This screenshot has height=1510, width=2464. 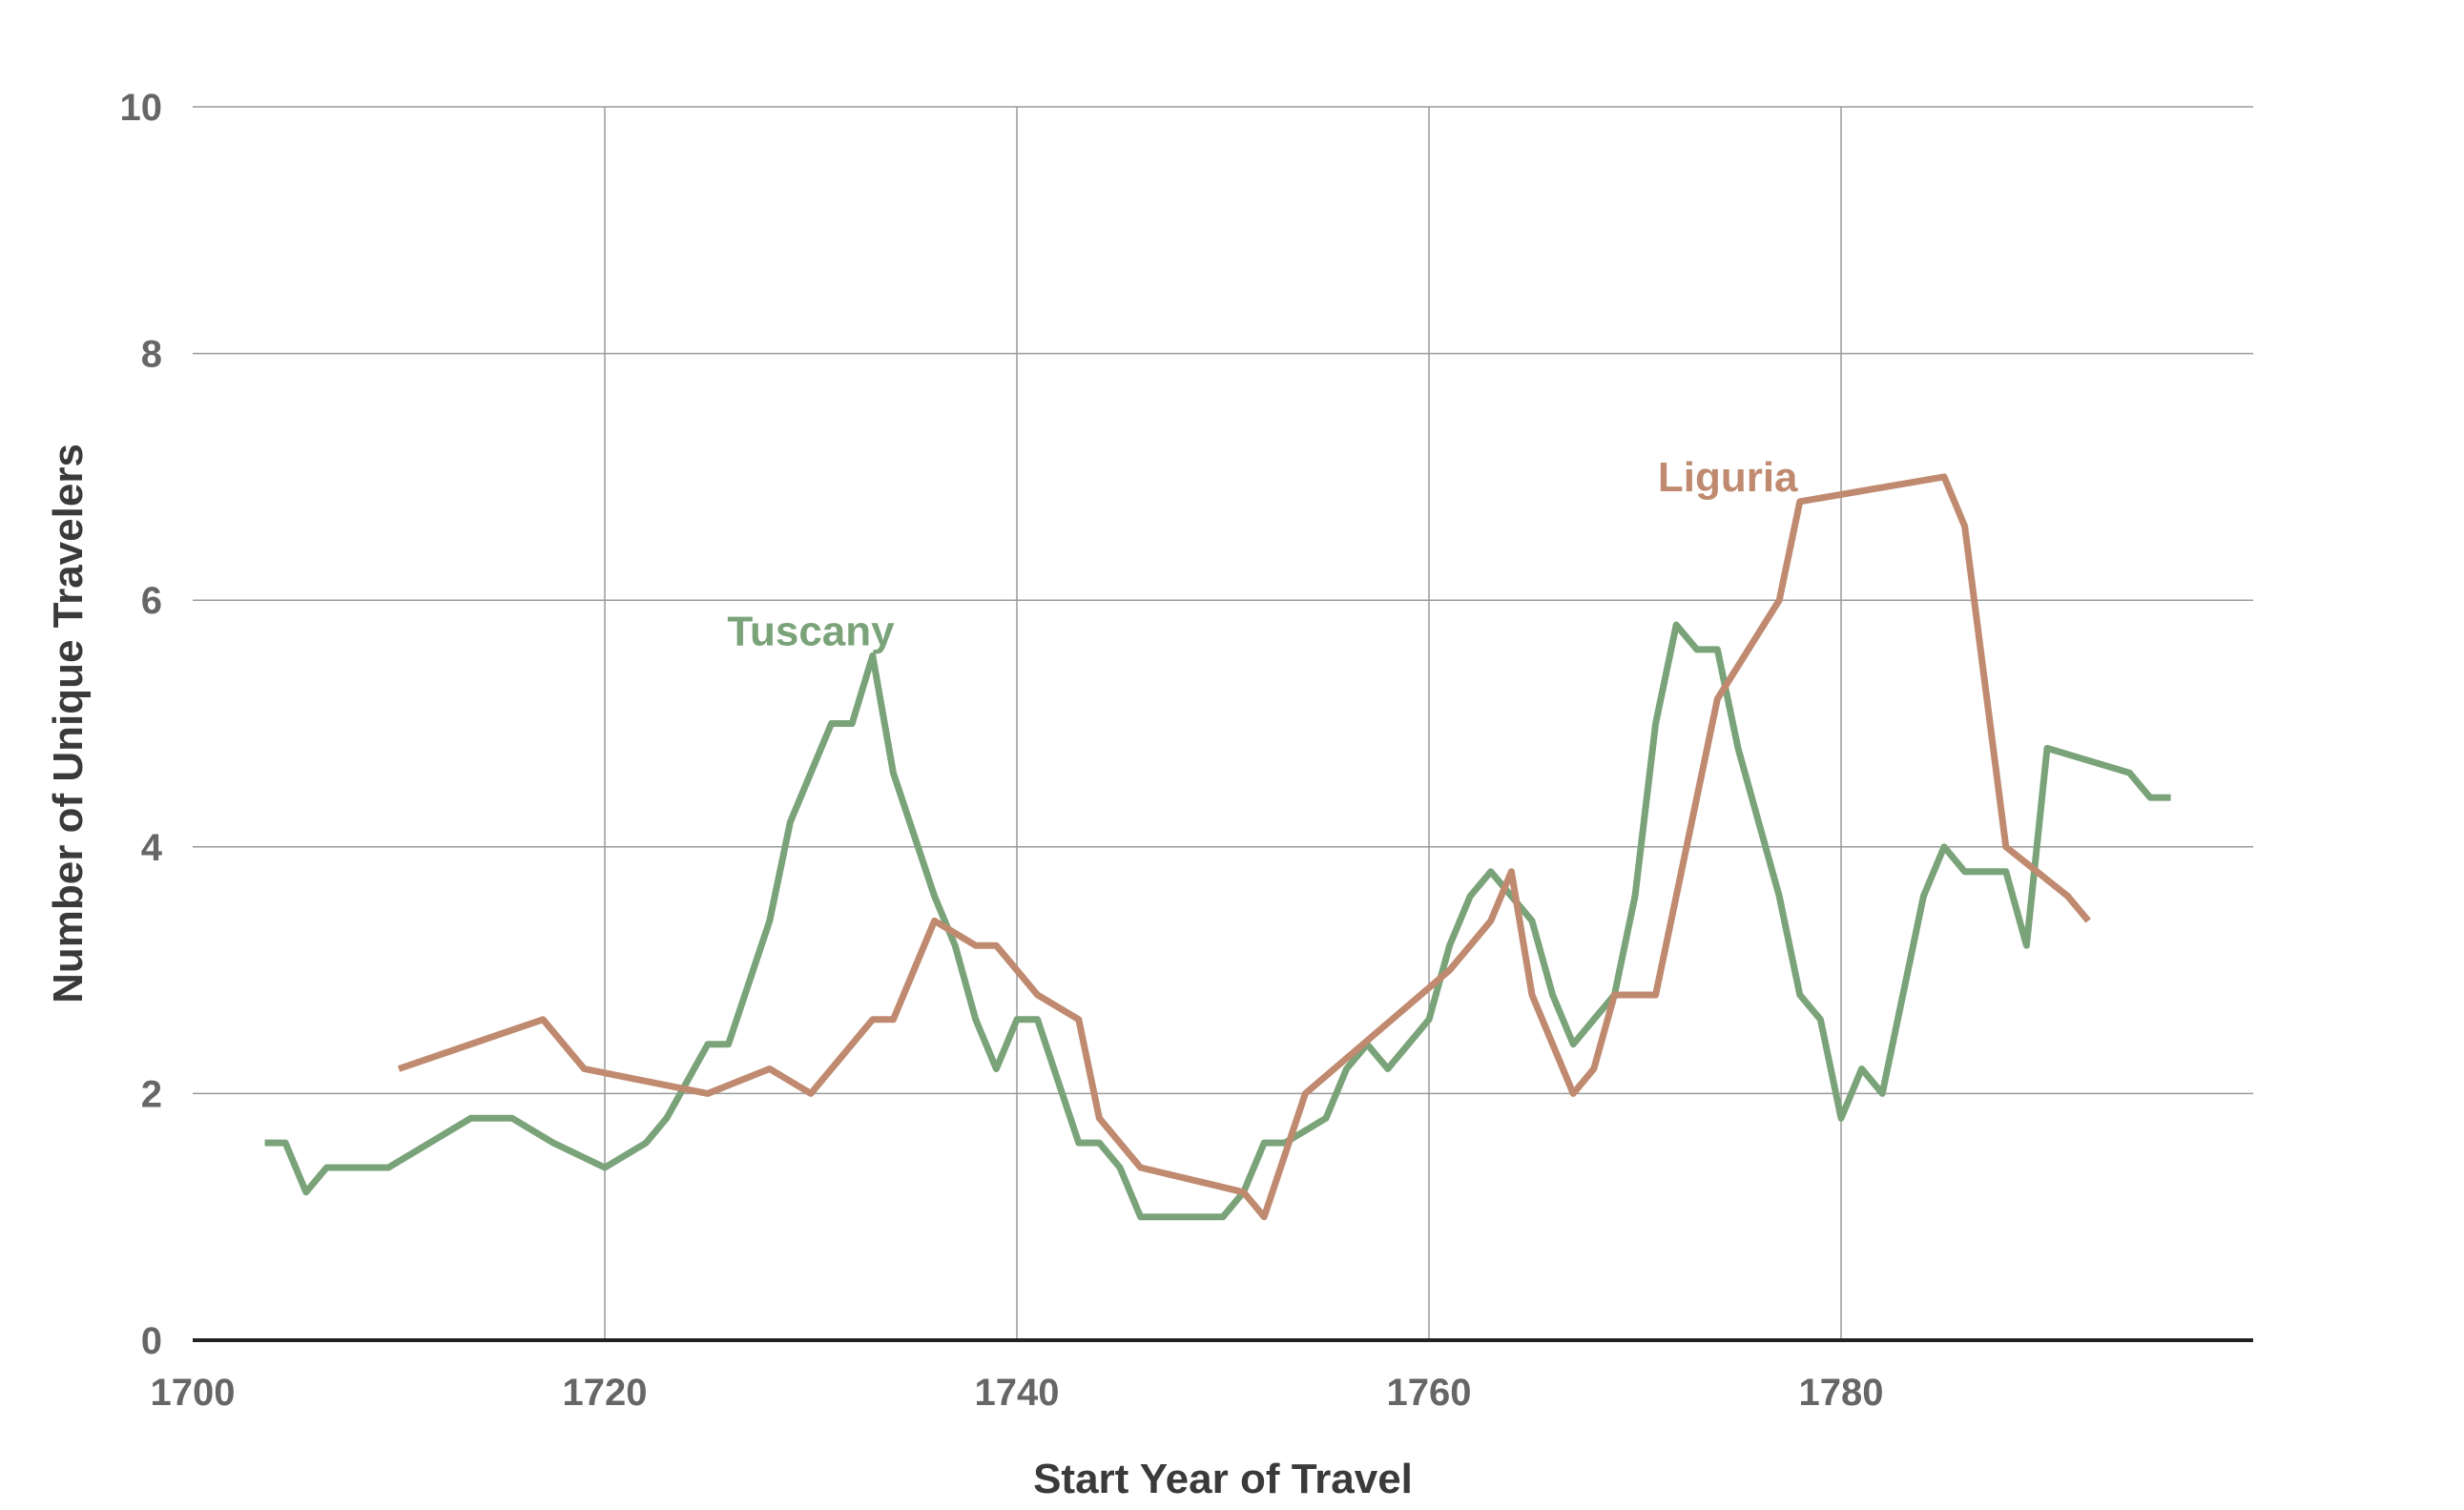 I want to click on x-tick-label: 1700, so click(x=193, y=1393).